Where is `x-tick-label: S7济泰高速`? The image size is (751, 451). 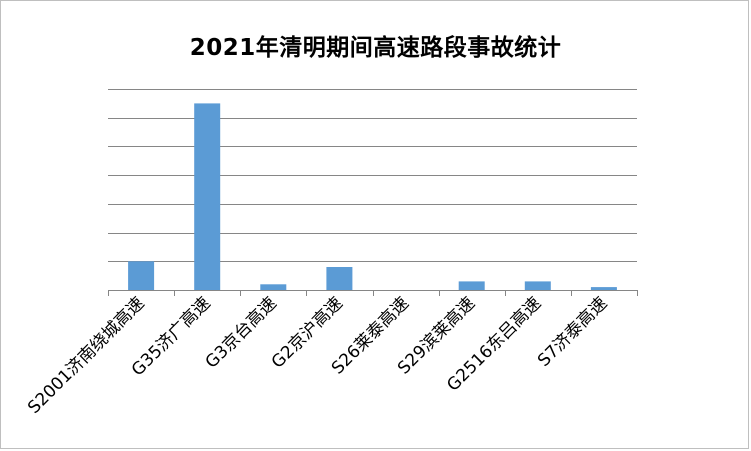 x-tick-label: S7济泰高速 is located at coordinates (573, 332).